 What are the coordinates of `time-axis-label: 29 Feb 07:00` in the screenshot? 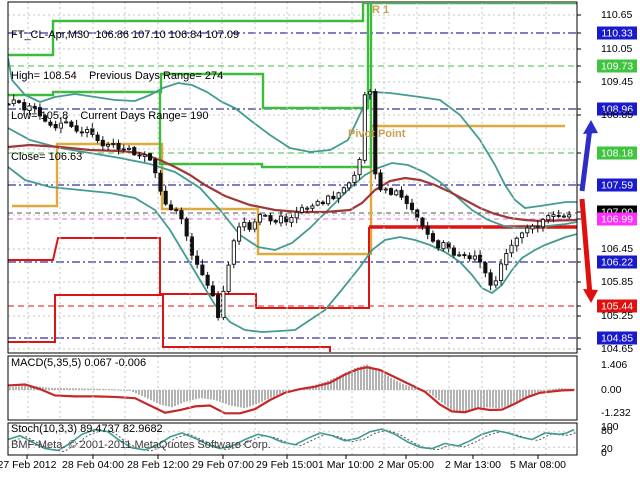 It's located at (223, 465).